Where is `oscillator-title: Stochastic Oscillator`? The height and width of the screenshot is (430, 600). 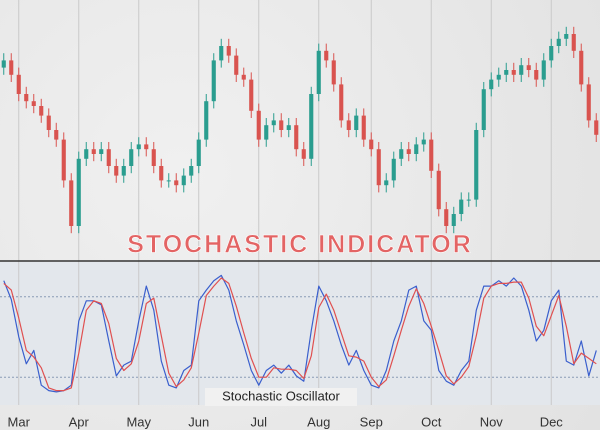 oscillator-title: Stochastic Oscillator is located at coordinates (281, 395).